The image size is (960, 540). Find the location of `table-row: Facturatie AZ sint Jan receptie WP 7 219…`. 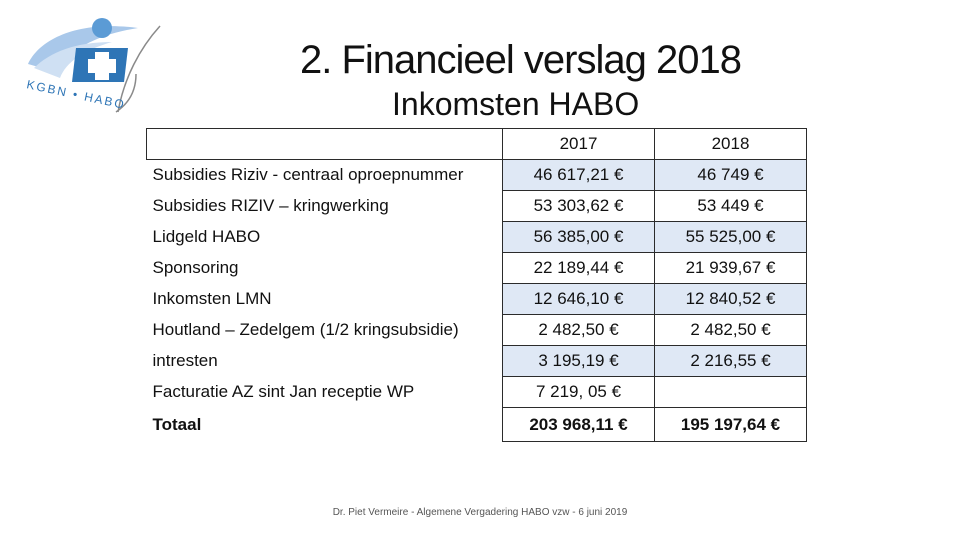

table-row: Facturatie AZ sint Jan receptie WP 7 219… is located at coordinates (477, 392).